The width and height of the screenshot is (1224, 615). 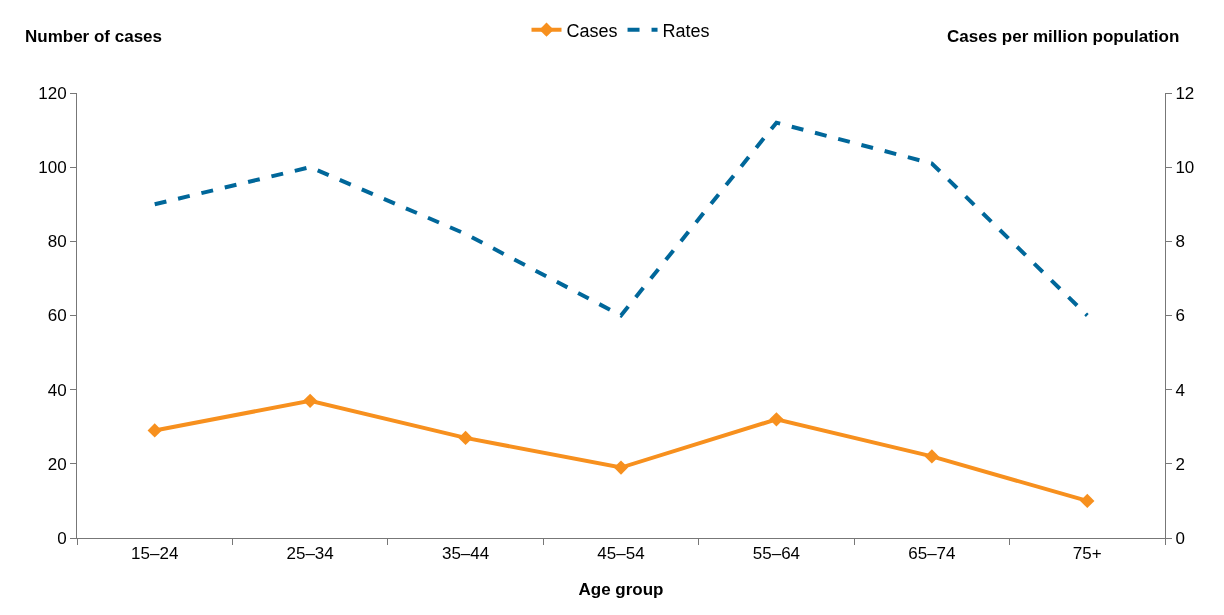 I want to click on x-tick-label: 65–74, so click(x=932, y=554).